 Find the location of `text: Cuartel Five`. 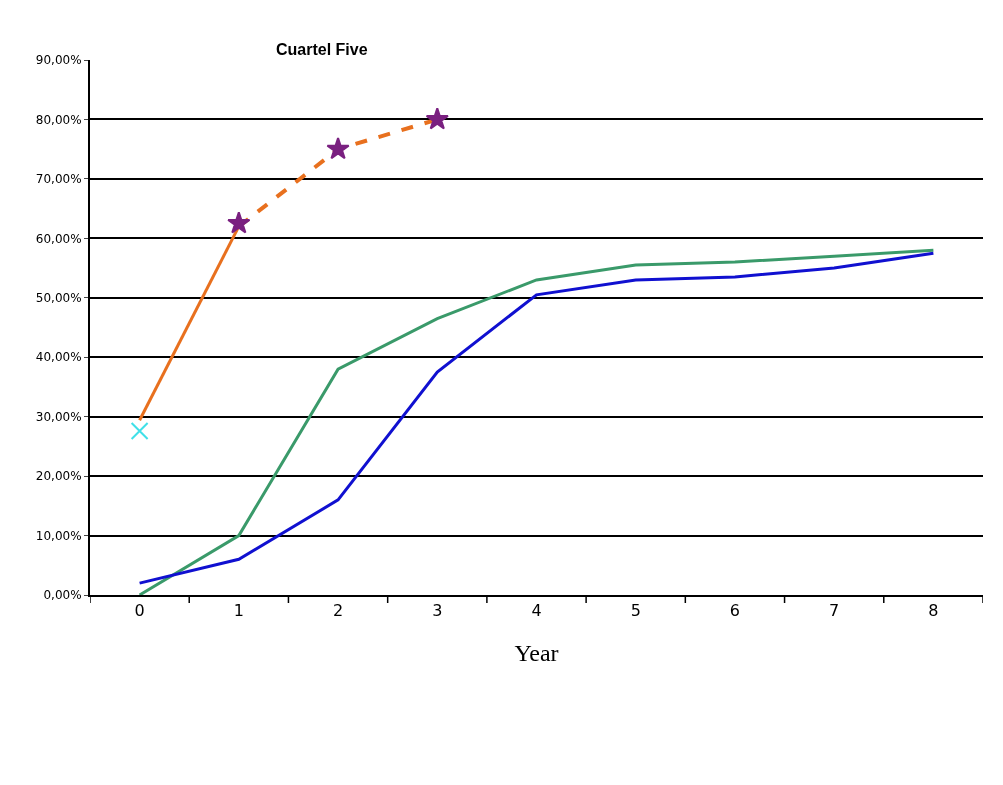

text: Cuartel Five is located at coordinates (322, 49).